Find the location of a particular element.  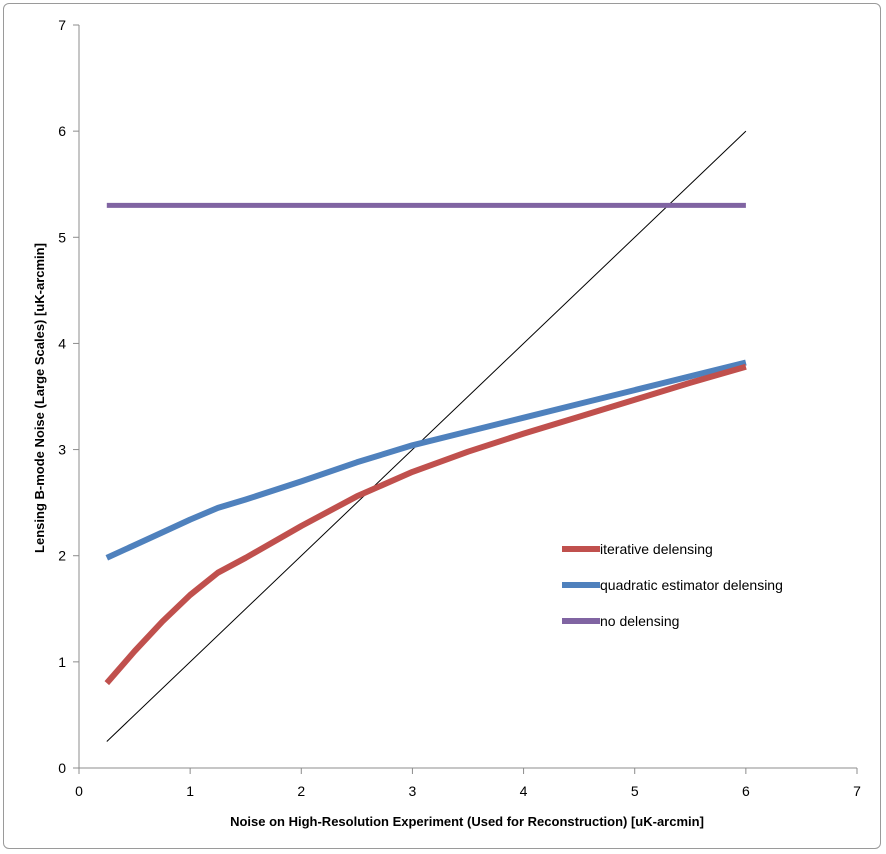

y-tick-label: 0 is located at coordinates (62, 768).